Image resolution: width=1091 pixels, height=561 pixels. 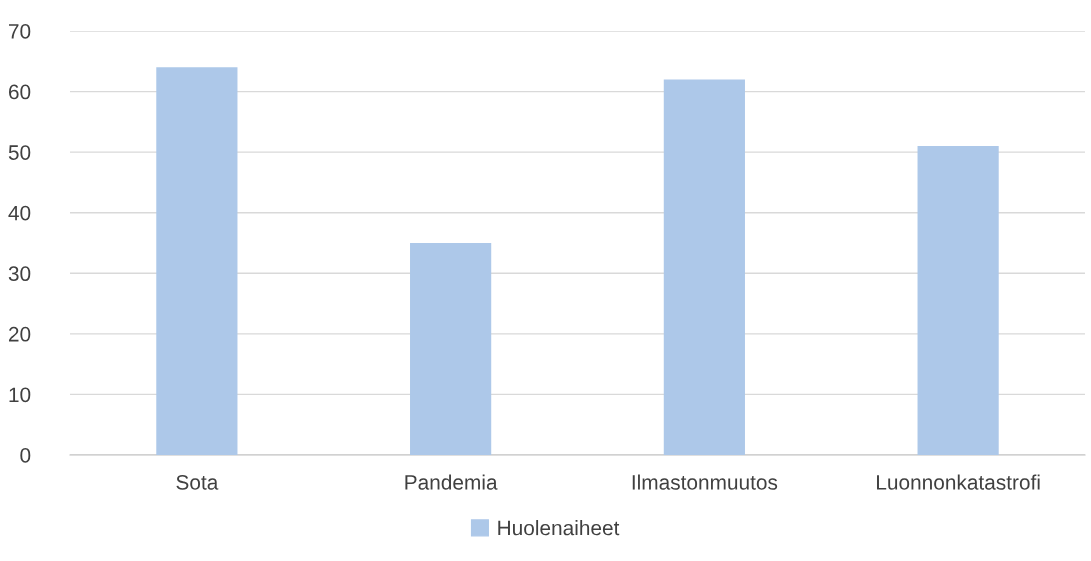 I want to click on x-tick-label: Pandemia, so click(x=451, y=482).